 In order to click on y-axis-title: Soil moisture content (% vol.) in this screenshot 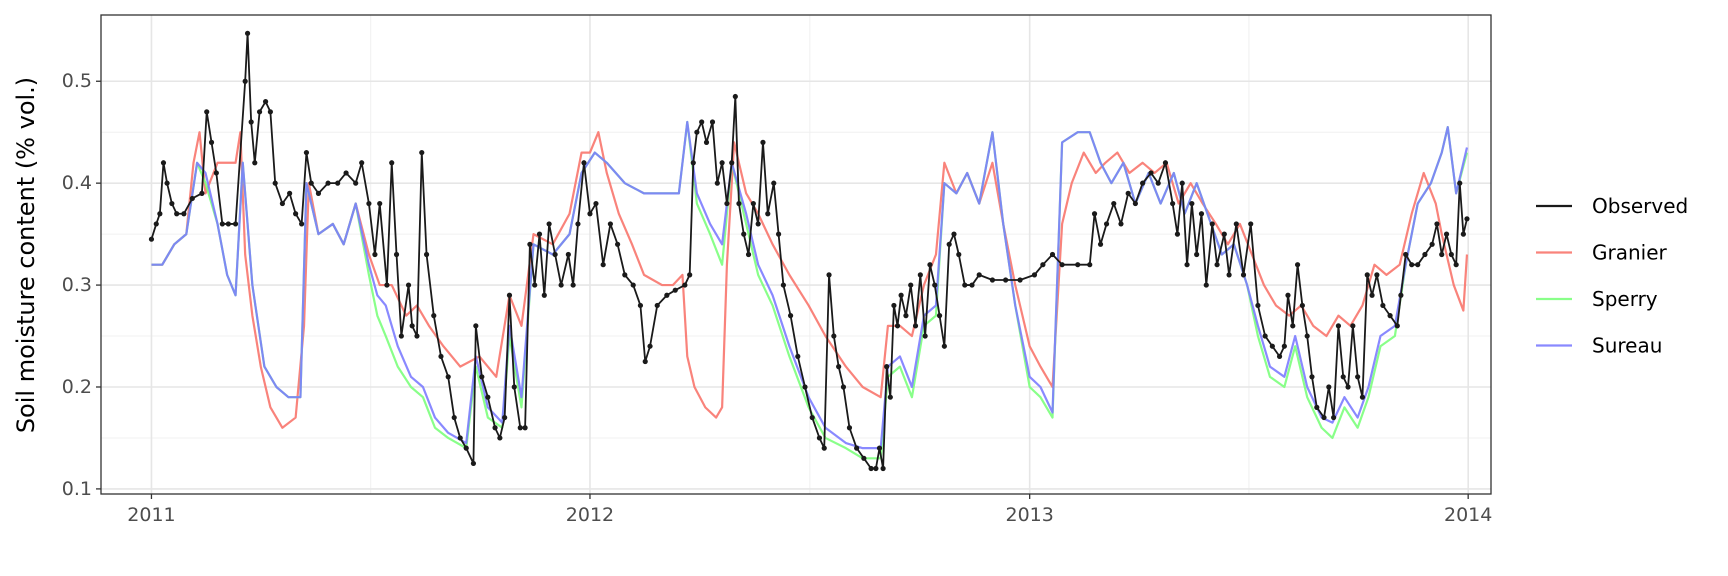, I will do `click(26, 255)`.